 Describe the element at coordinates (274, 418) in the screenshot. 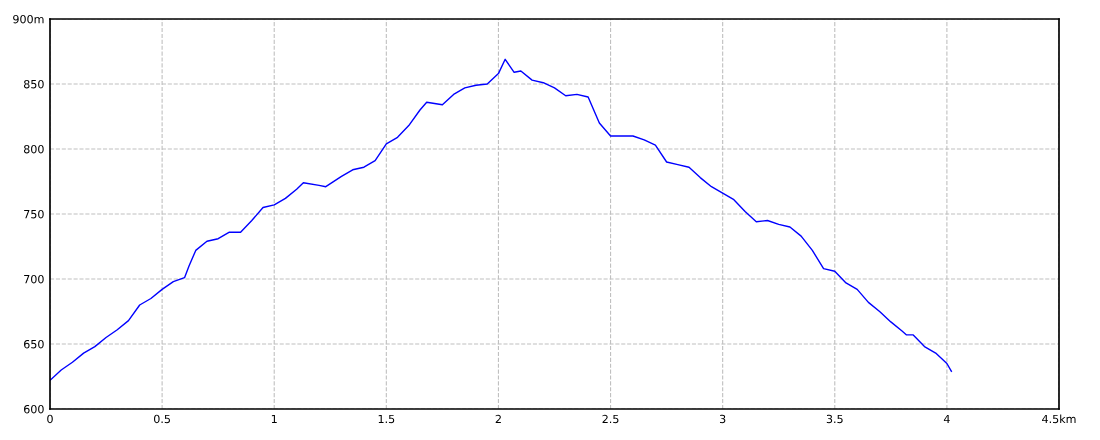

I see `x-tick-label: 1` at that location.